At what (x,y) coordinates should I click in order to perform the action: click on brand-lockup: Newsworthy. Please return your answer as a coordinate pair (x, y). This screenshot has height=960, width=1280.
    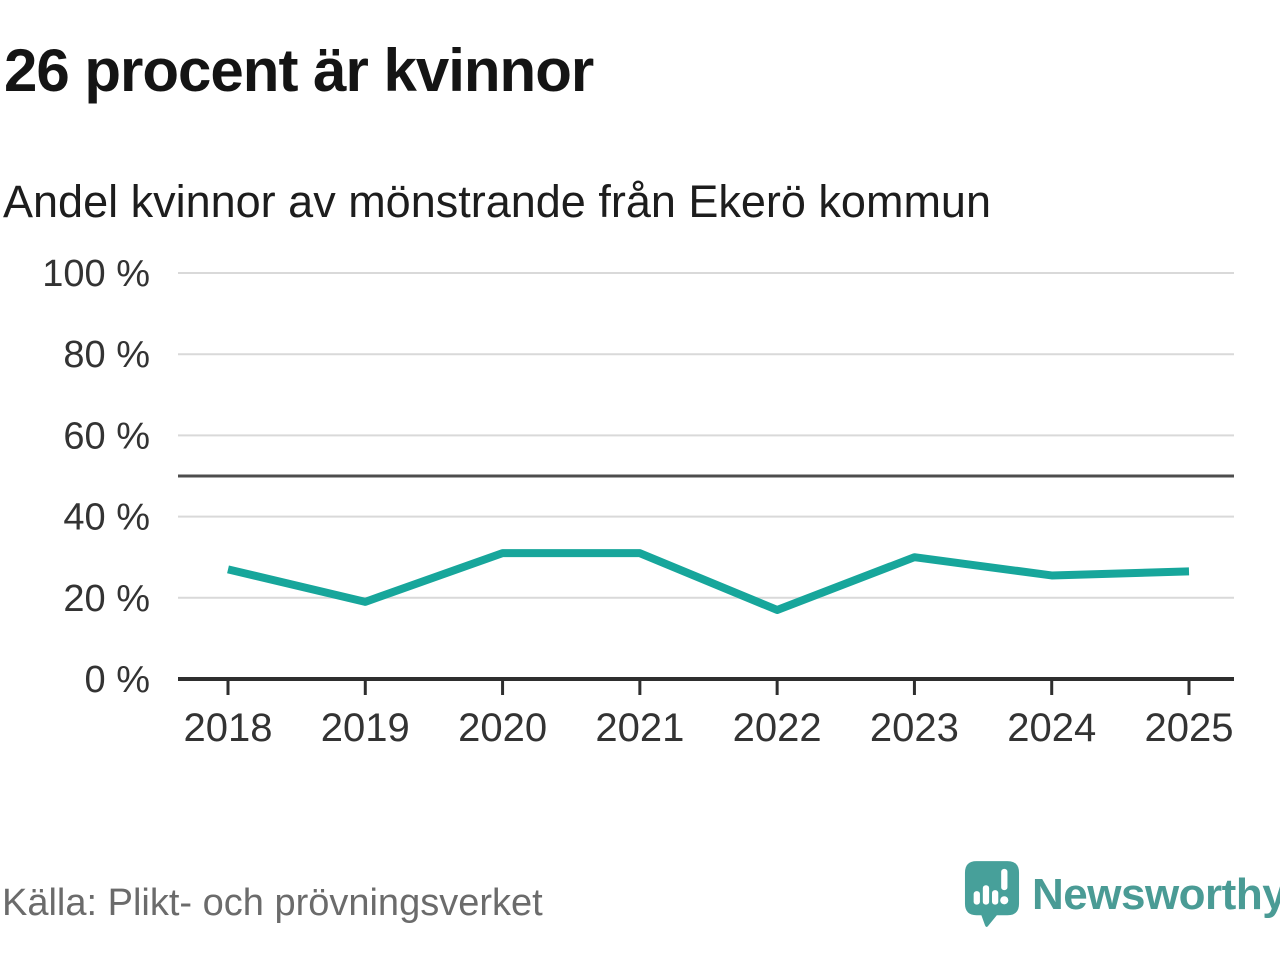
    Looking at the image, I should click on (1121, 894).